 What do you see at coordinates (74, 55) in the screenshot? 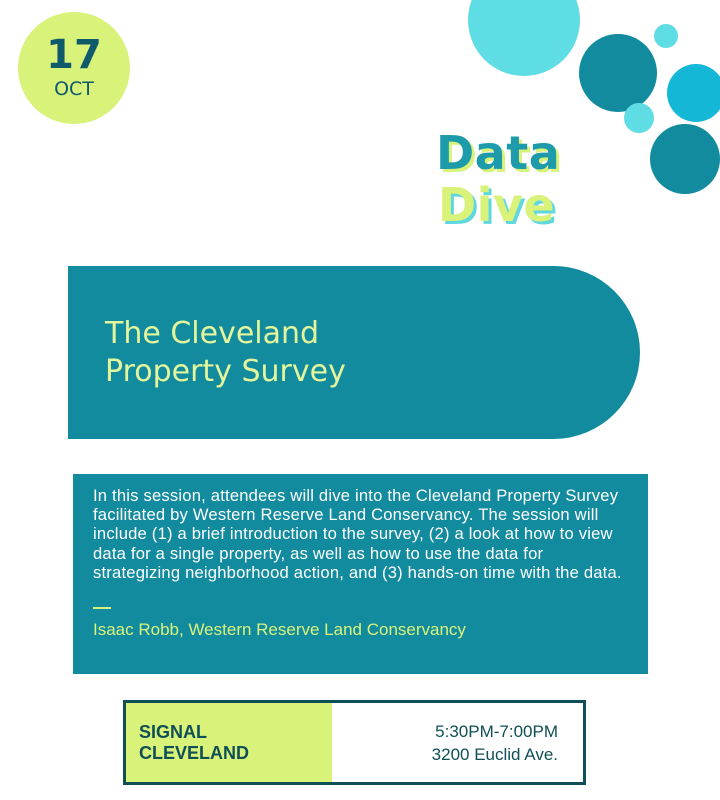
I see `date-day: 17` at bounding box center [74, 55].